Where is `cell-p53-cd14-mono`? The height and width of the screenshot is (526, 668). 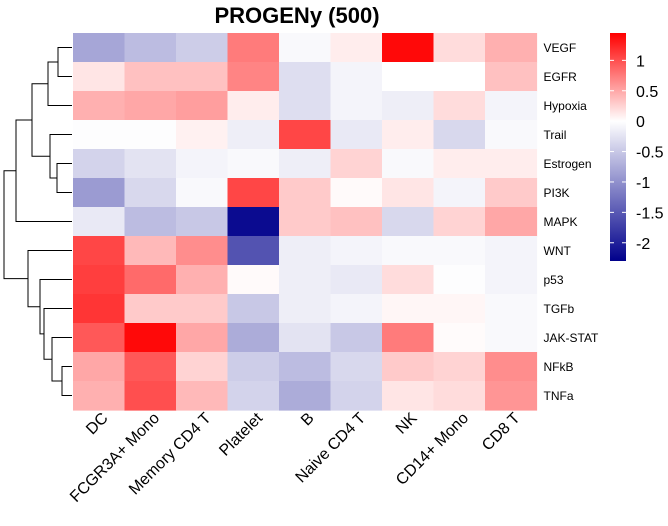 cell-p53-cd14-mono is located at coordinates (459, 280).